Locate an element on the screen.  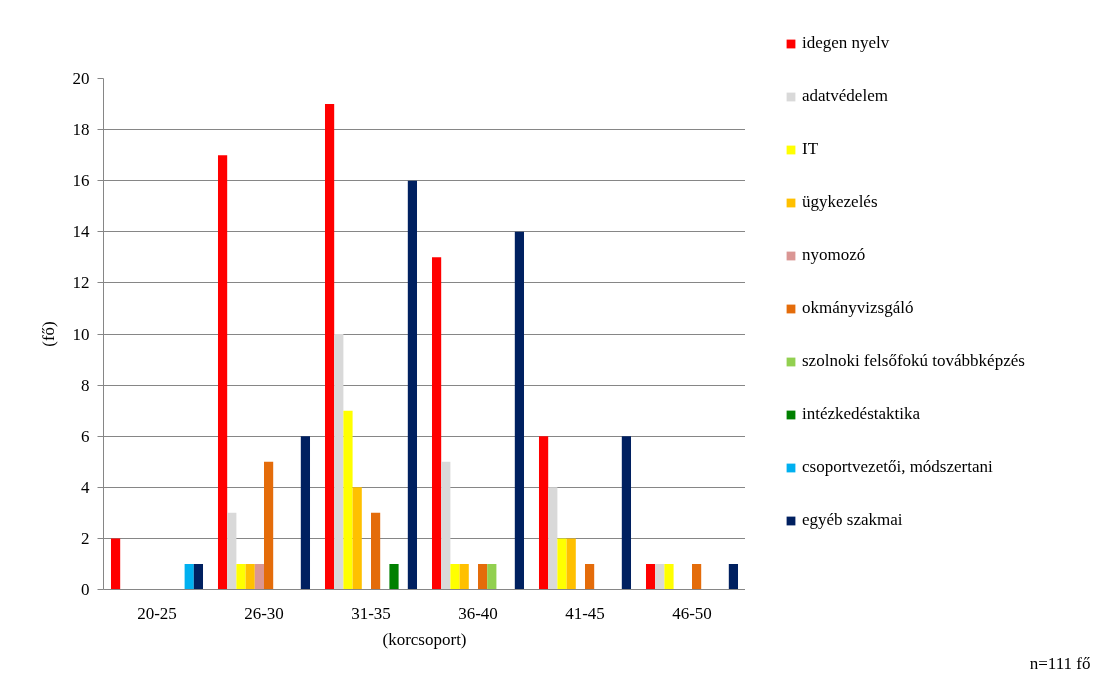
legend-label: nyomozó is located at coordinates (834, 255).